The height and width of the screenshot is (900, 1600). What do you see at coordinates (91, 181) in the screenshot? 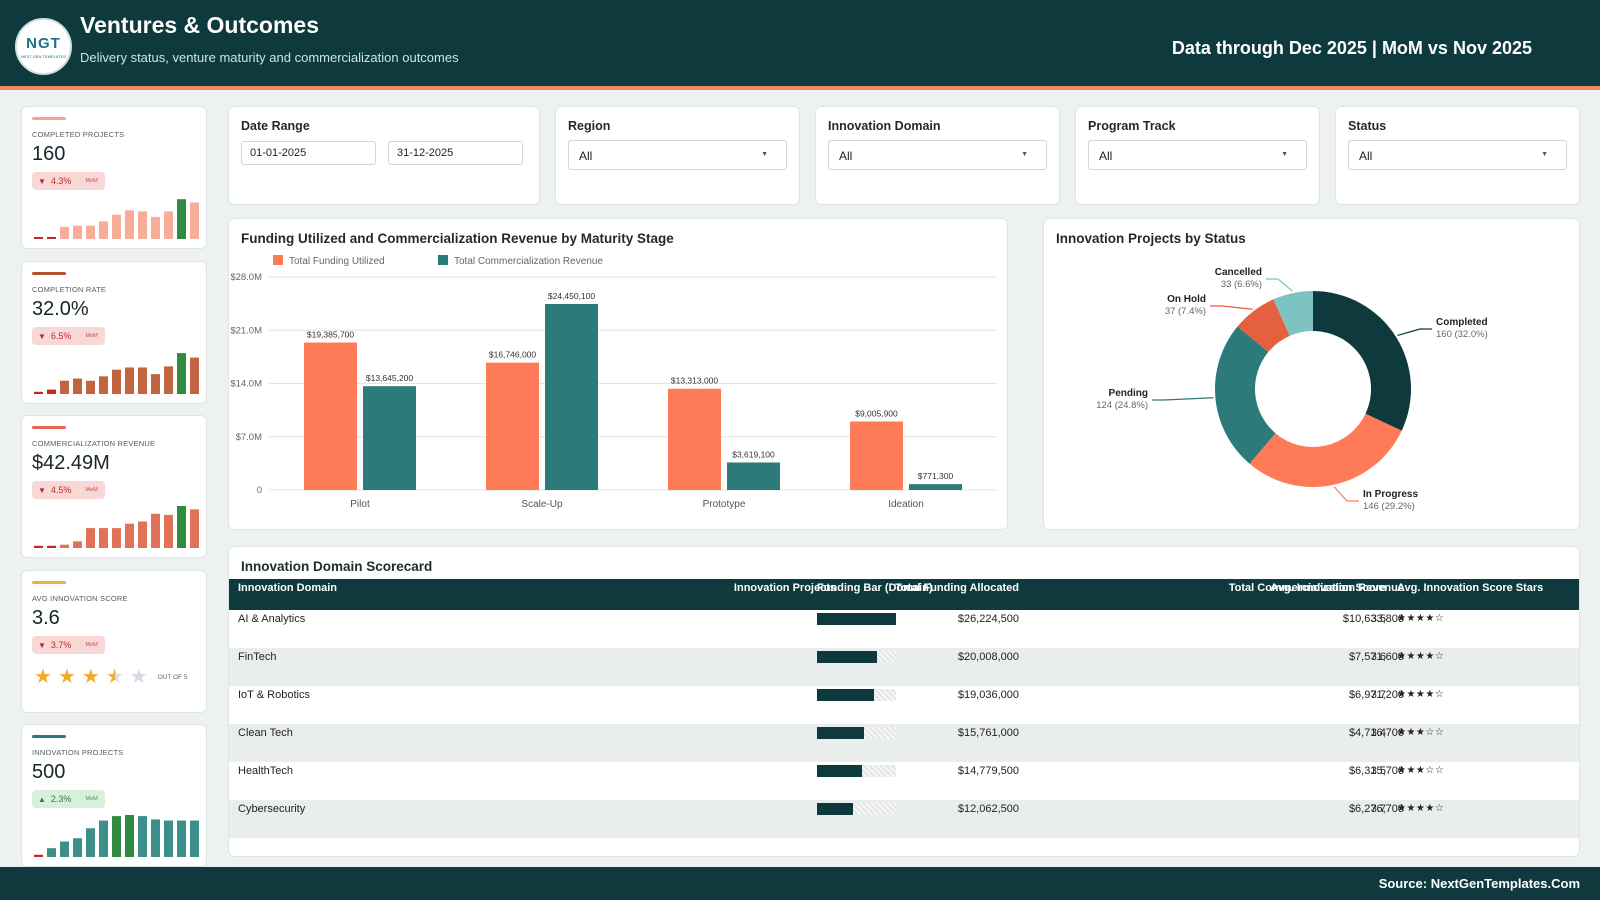
I see `kpi-mom: MoM` at bounding box center [91, 181].